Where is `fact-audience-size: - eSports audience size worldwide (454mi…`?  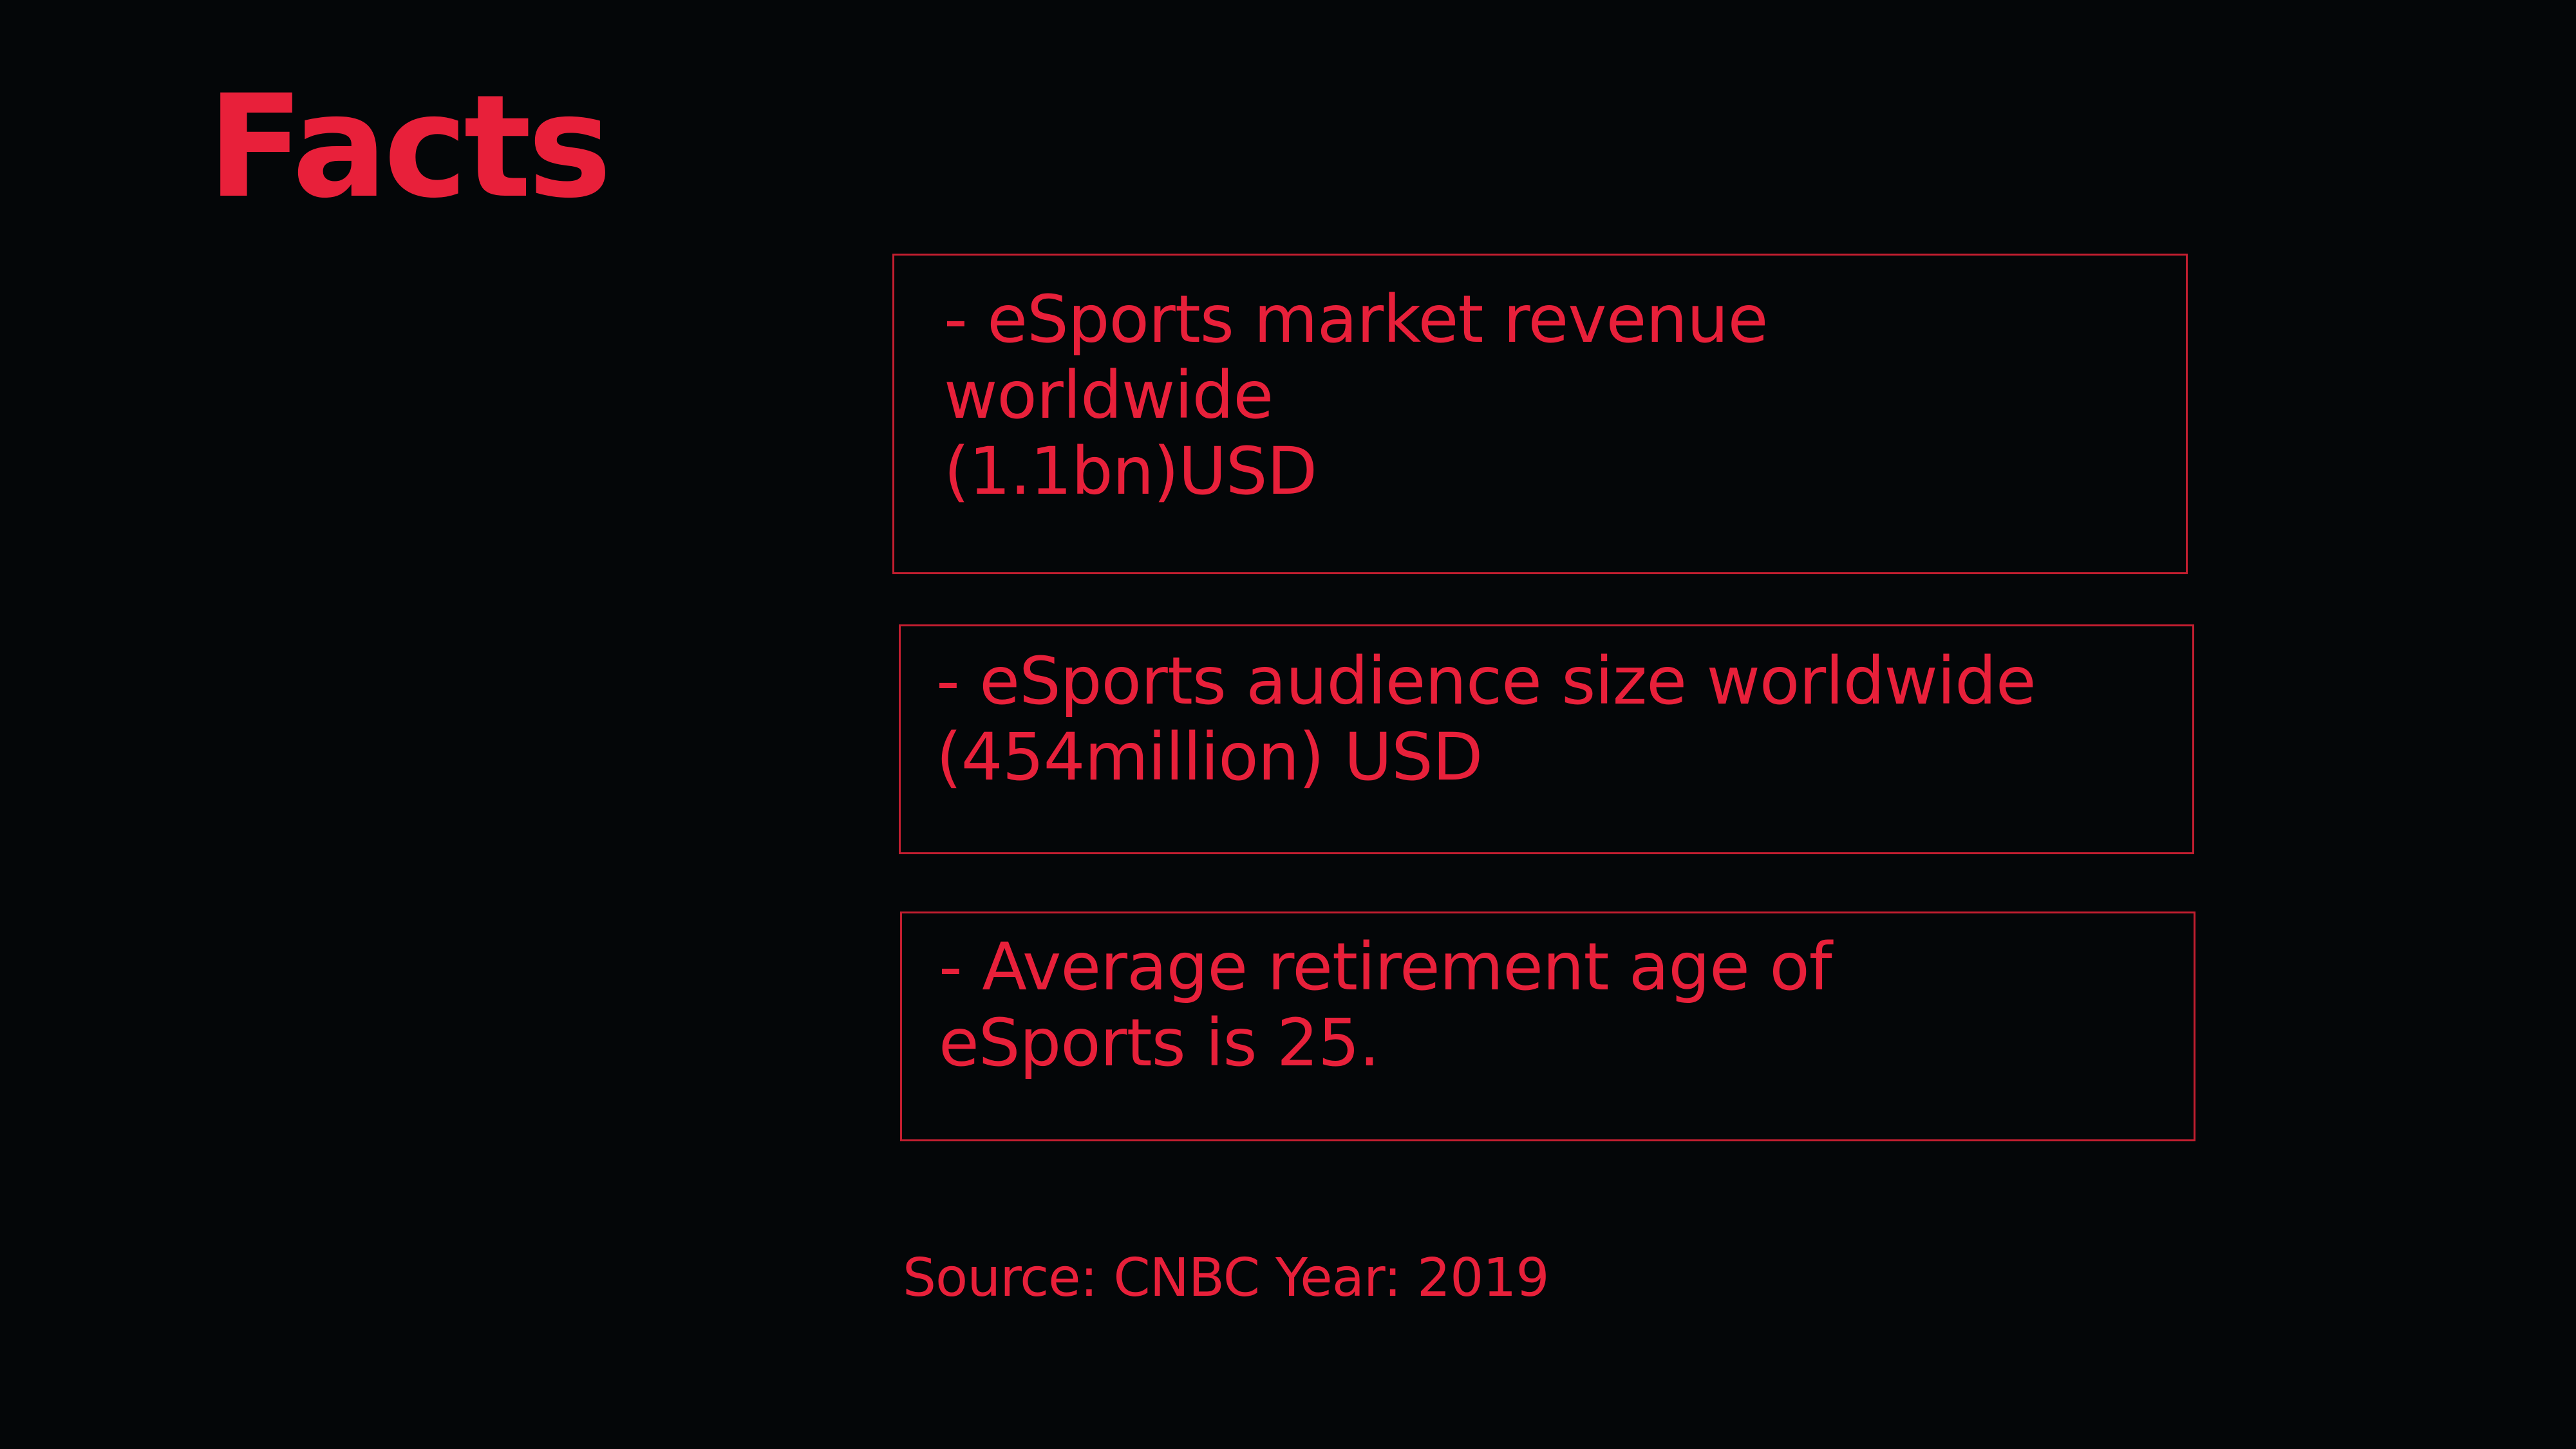 fact-audience-size: - eSports audience size worldwide (454mi… is located at coordinates (1486, 720).